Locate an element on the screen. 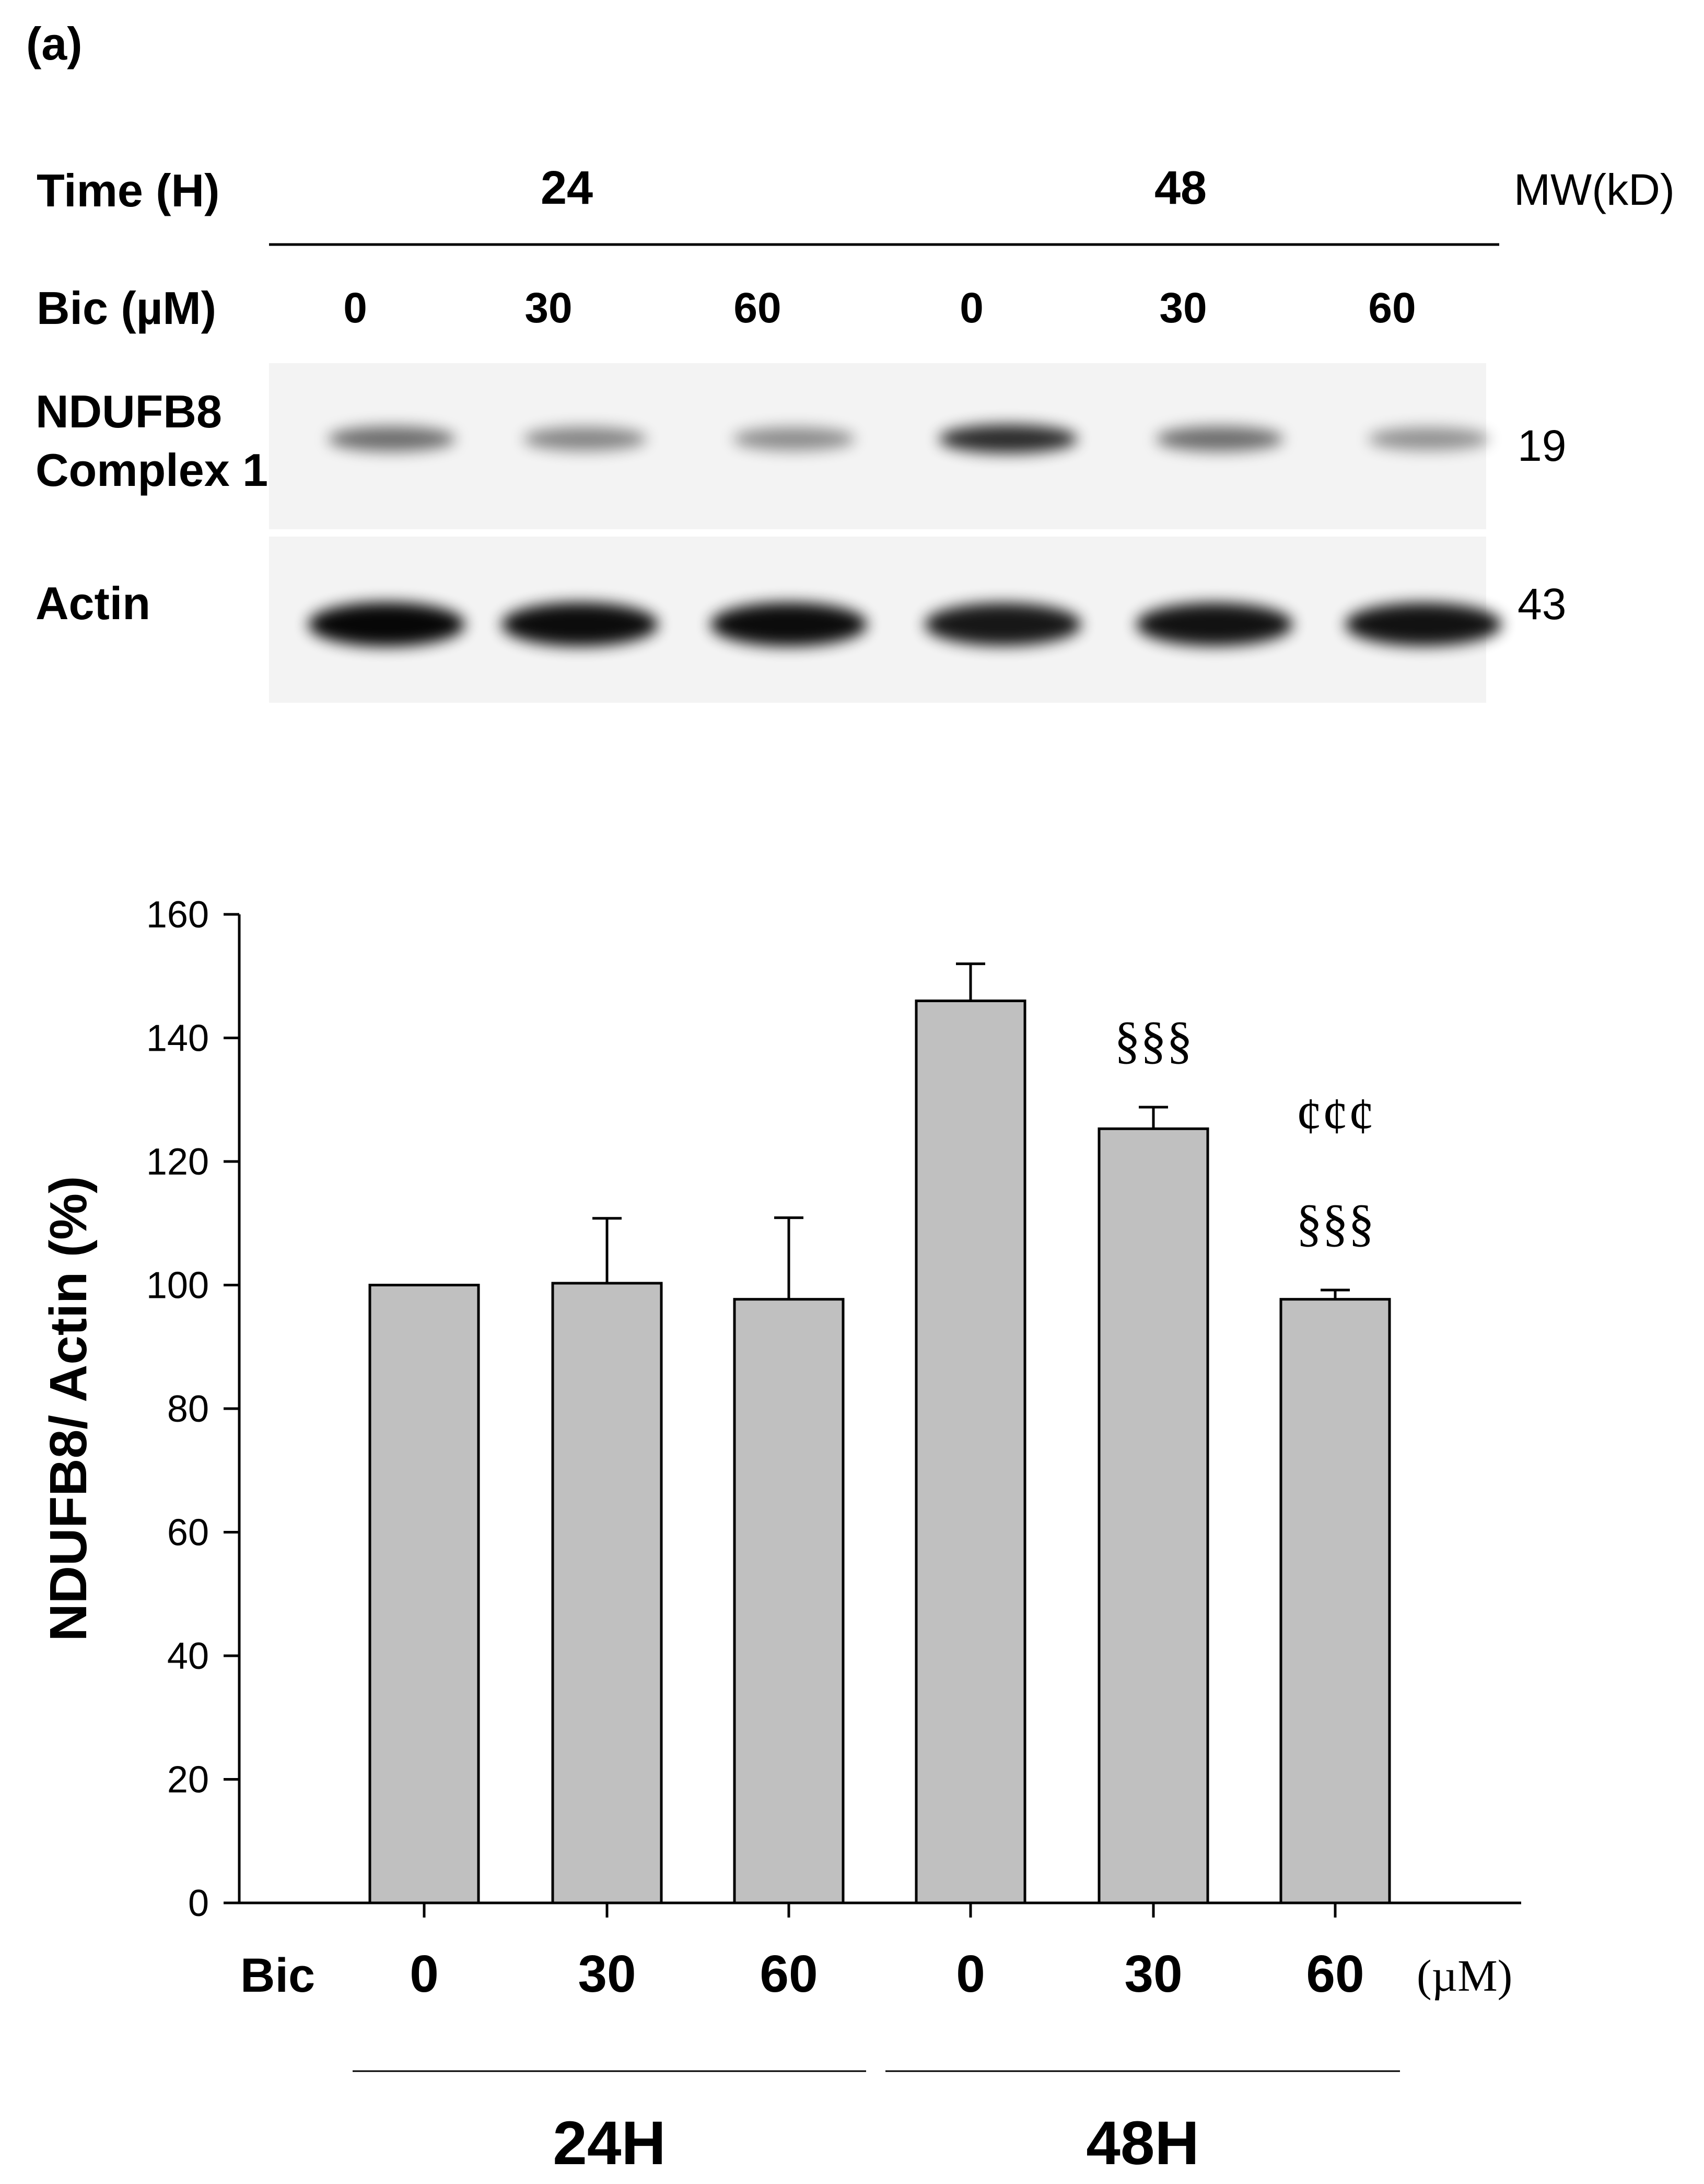 The image size is (1704, 2184). y-tick-label: 60 is located at coordinates (188, 1533).